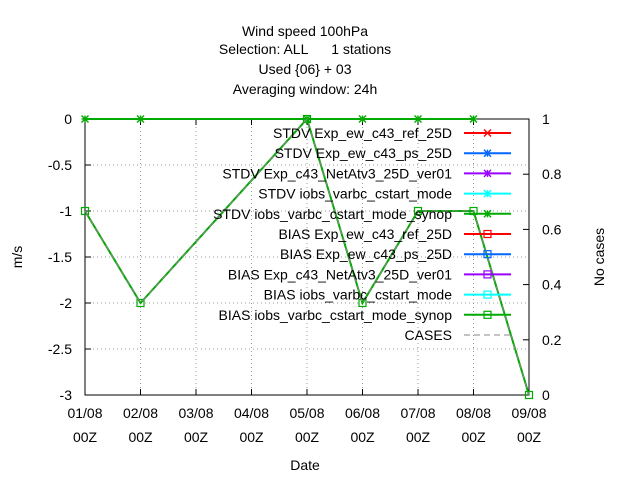 The image size is (640, 480). I want to click on y2-axis-label: No cases, so click(599, 257).